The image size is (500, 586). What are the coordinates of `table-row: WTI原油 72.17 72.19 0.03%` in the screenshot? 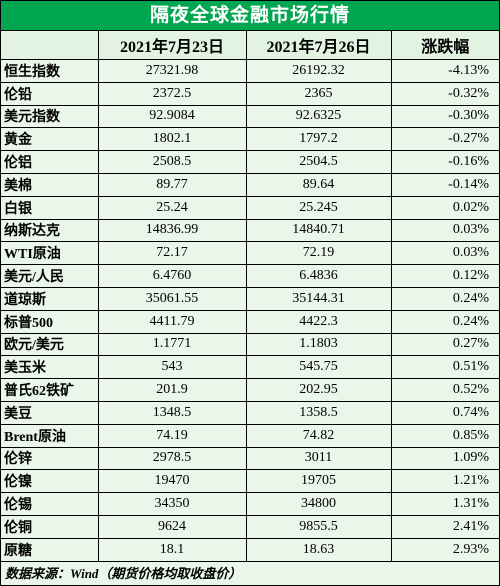 It's located at (250, 253).